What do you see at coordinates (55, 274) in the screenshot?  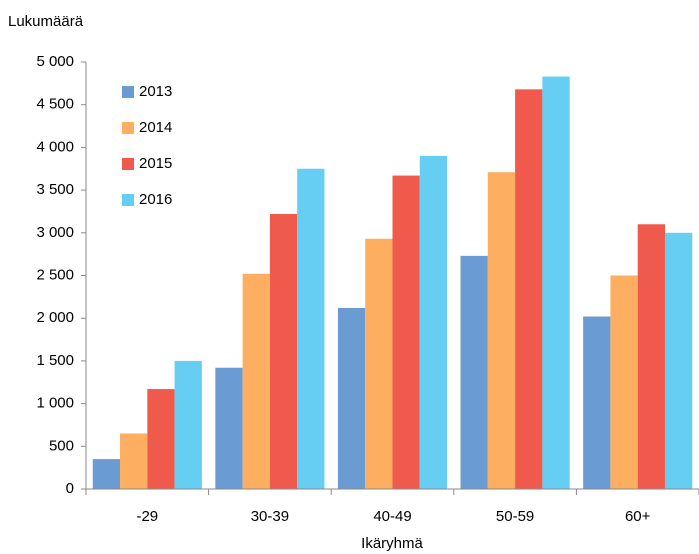 I see `y-tick-label: 2 500` at bounding box center [55, 274].